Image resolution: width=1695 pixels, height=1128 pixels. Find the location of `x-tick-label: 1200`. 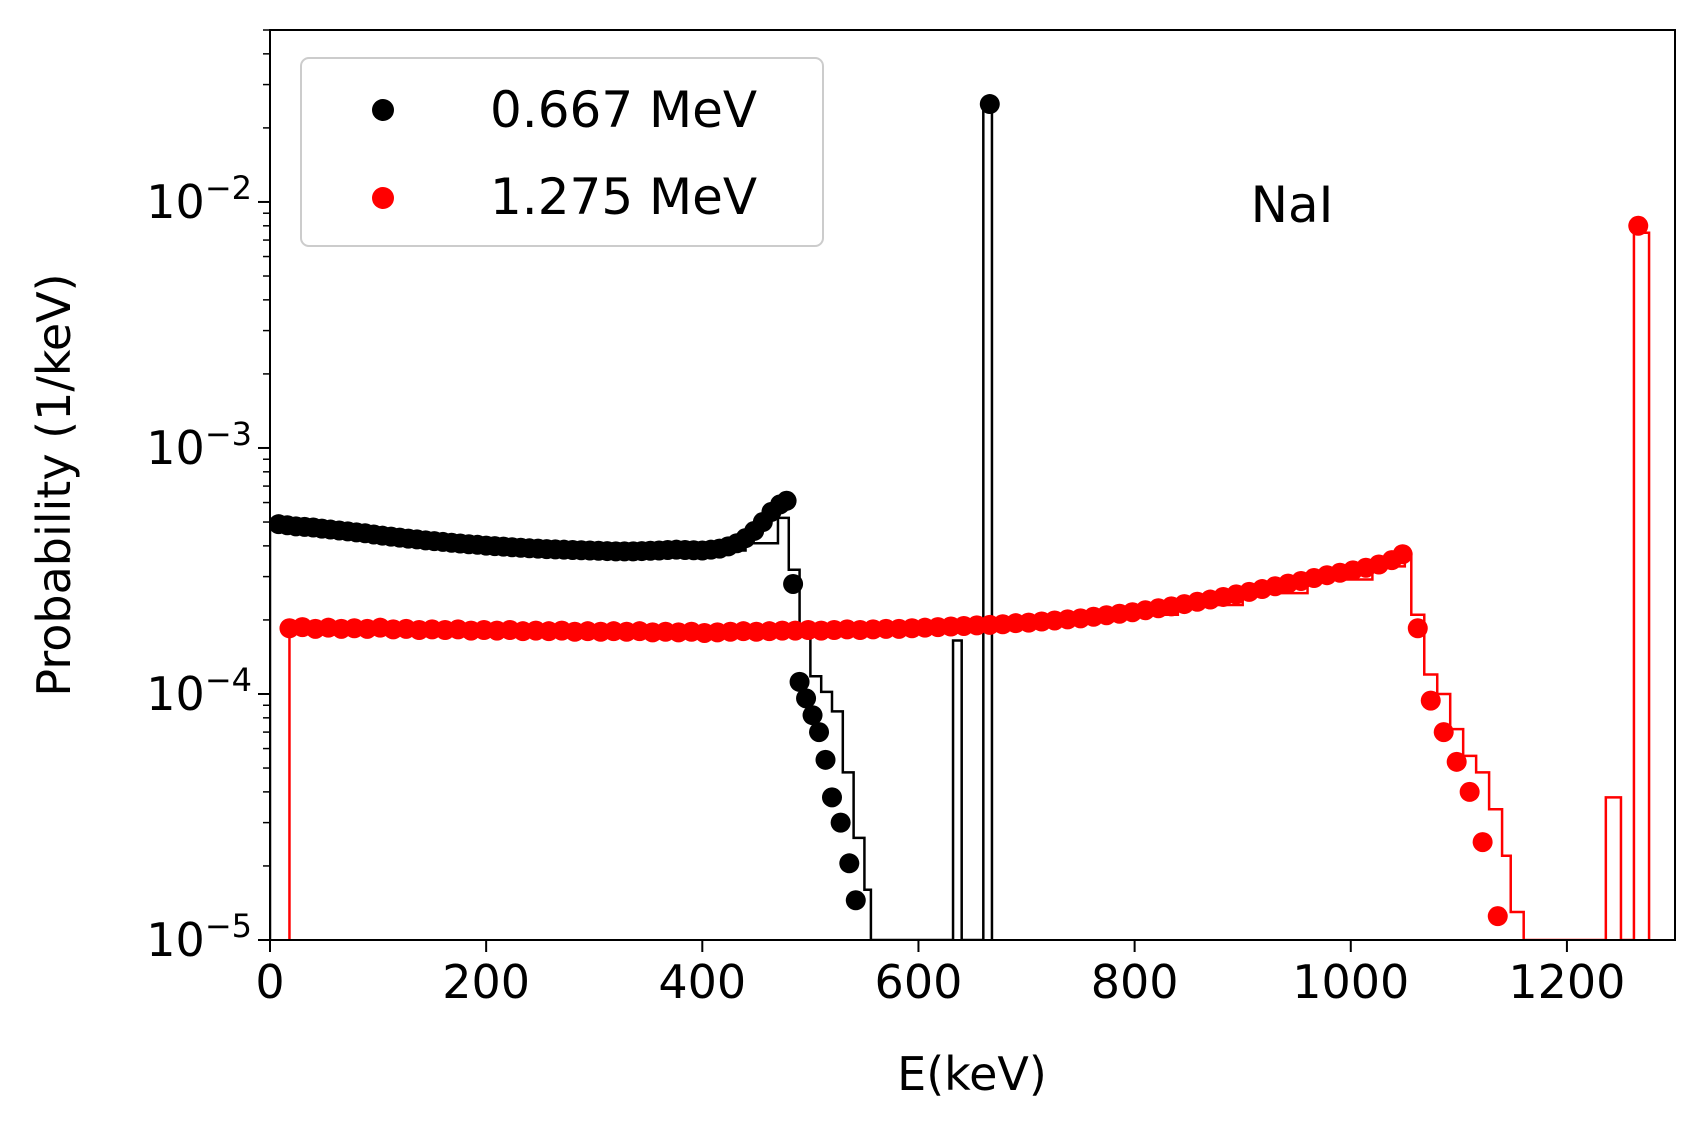

x-tick-label: 1200 is located at coordinates (1566, 982).